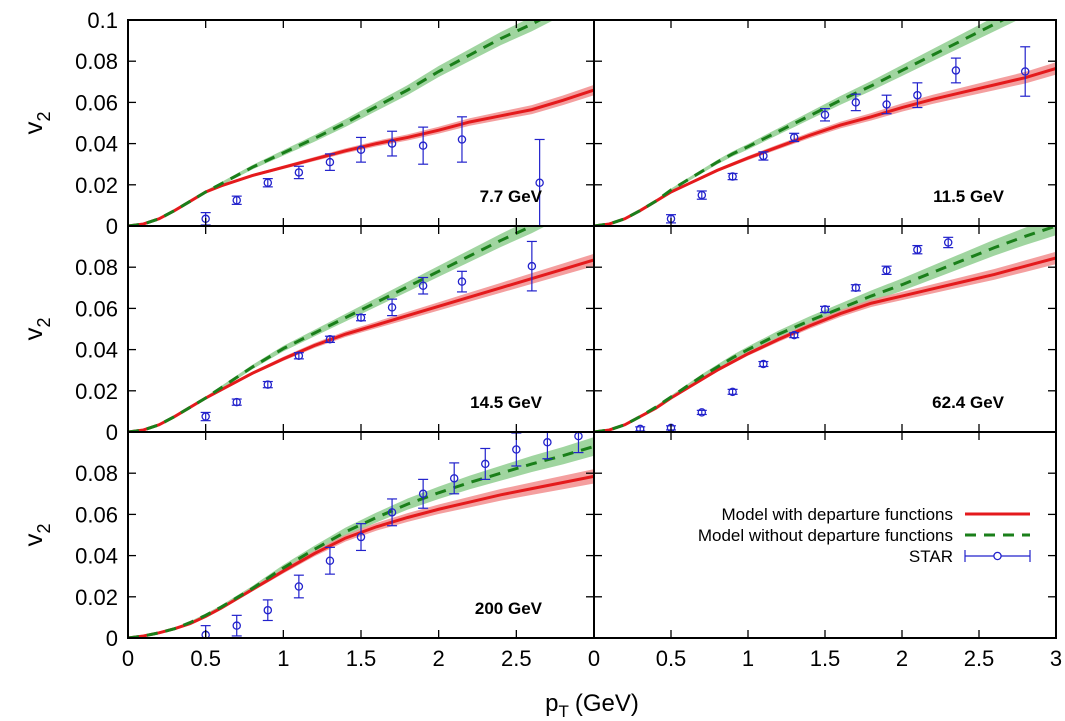 The image size is (1065, 721). I want to click on legend-entry: Model with departure functions, so click(875, 514).